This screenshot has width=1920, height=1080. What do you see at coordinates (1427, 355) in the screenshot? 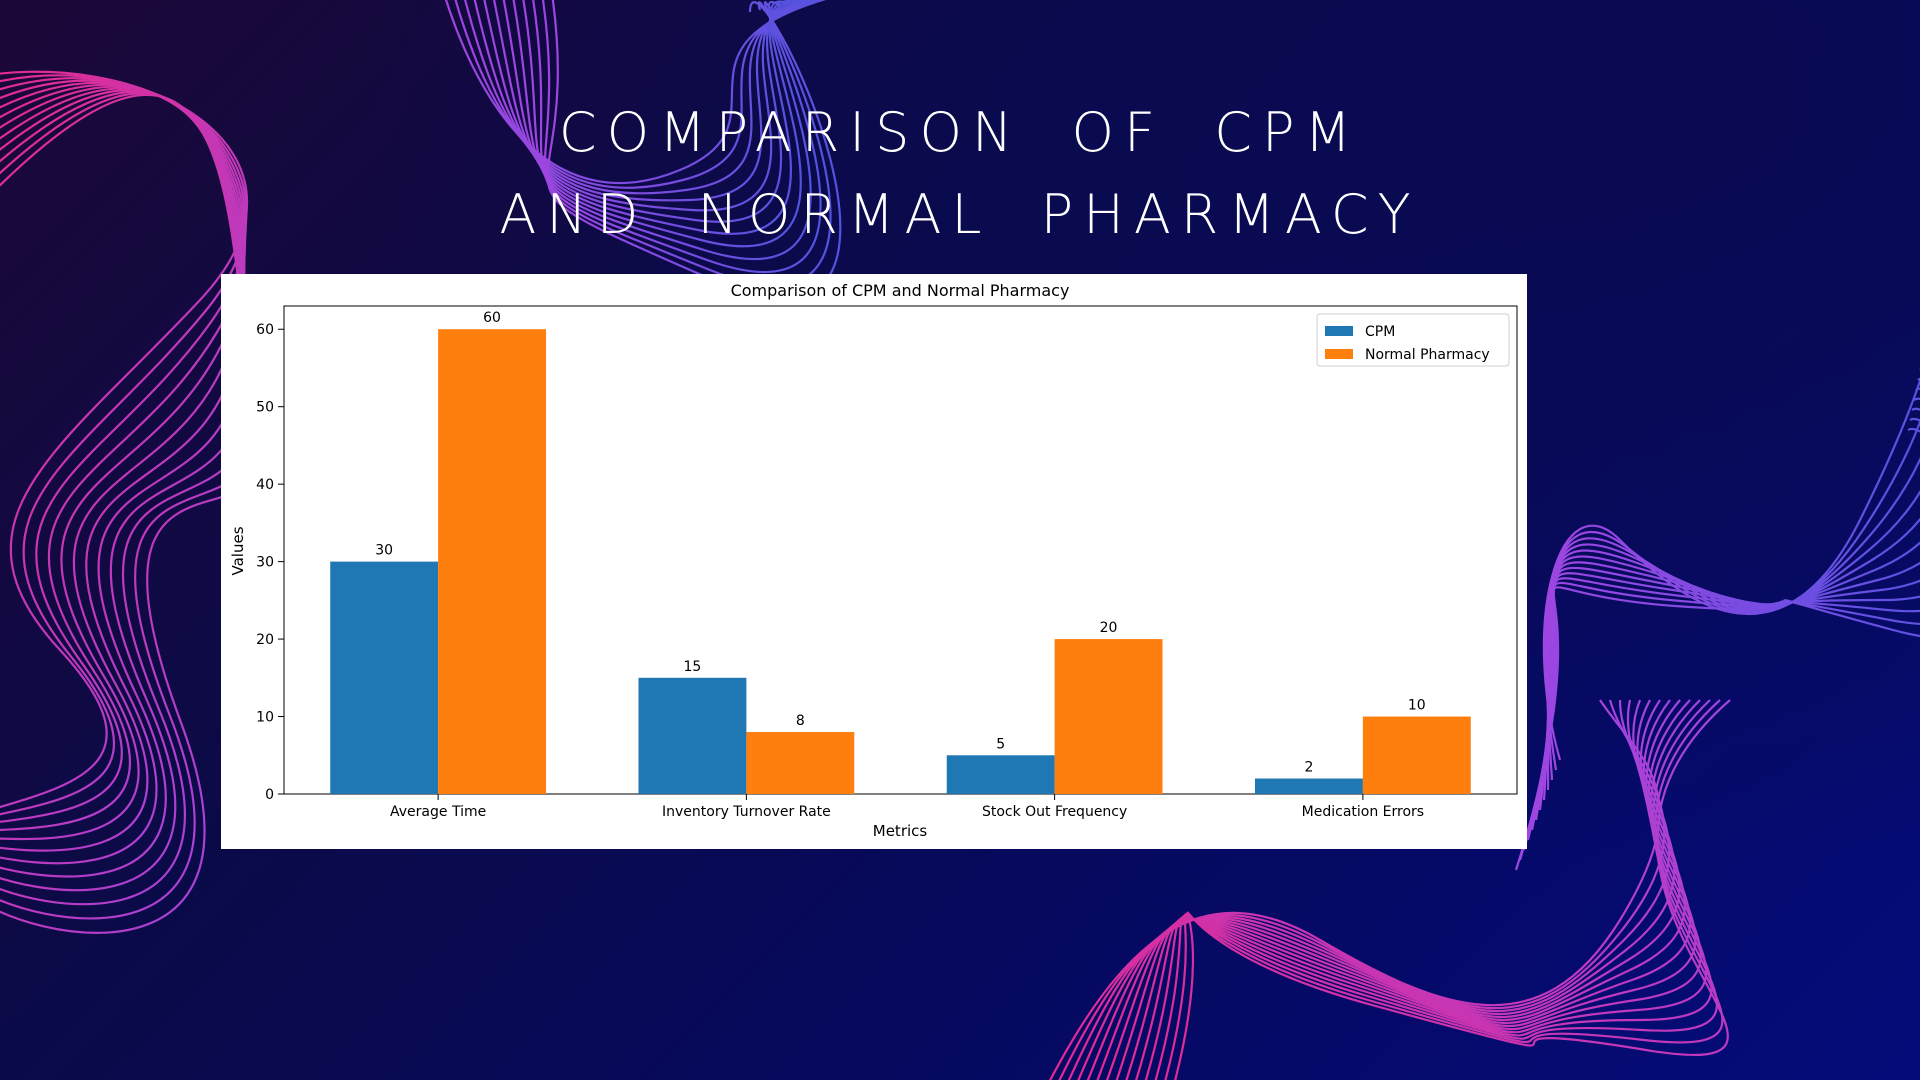
I see `legend-label: Normal Pharmacy` at bounding box center [1427, 355].